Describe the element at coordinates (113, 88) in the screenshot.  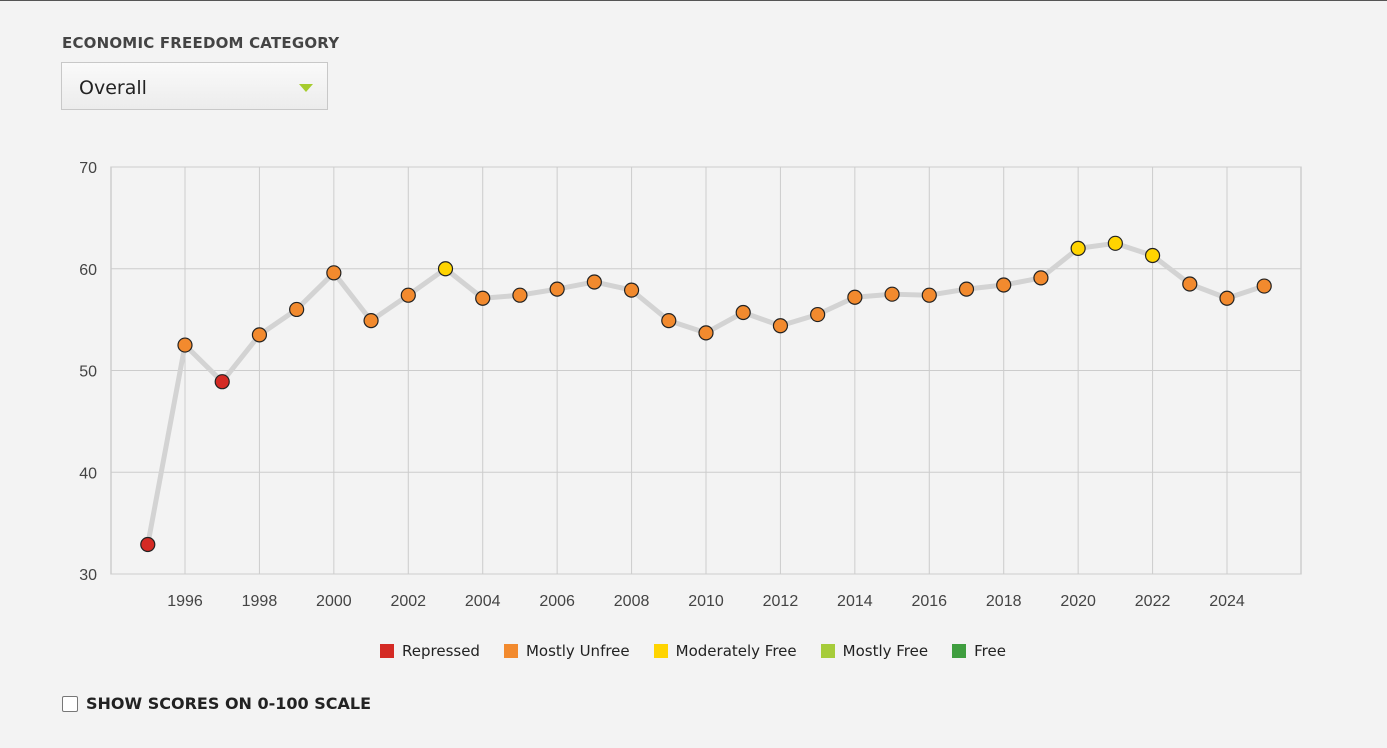
I see `dropdown-selected: Overall` at that location.